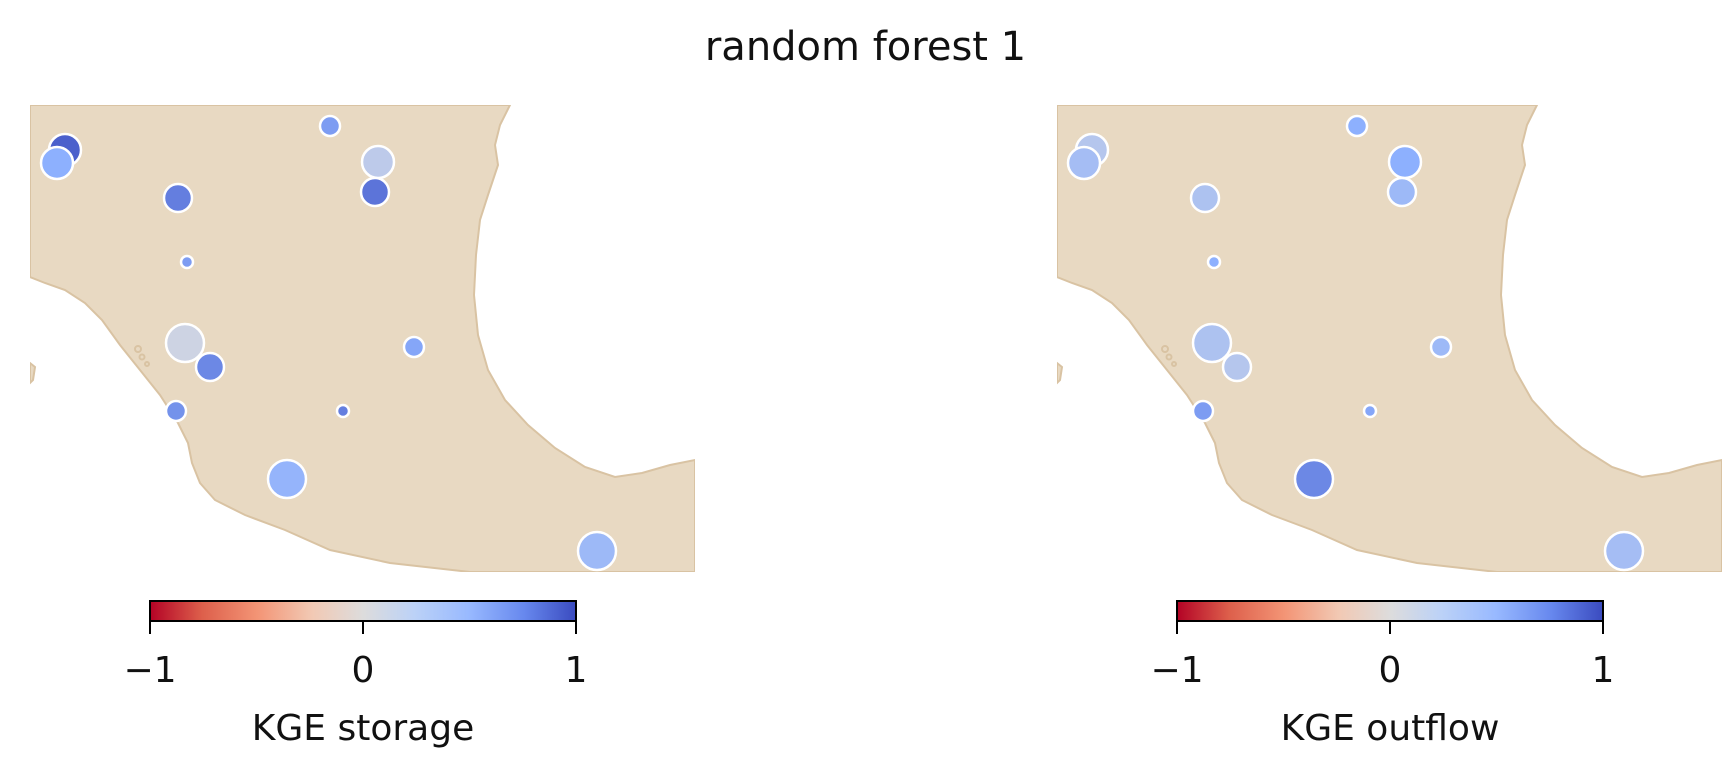  I want to click on colorbar-outflow: −1 0 1 KGE outflow, so click(1382, 675).